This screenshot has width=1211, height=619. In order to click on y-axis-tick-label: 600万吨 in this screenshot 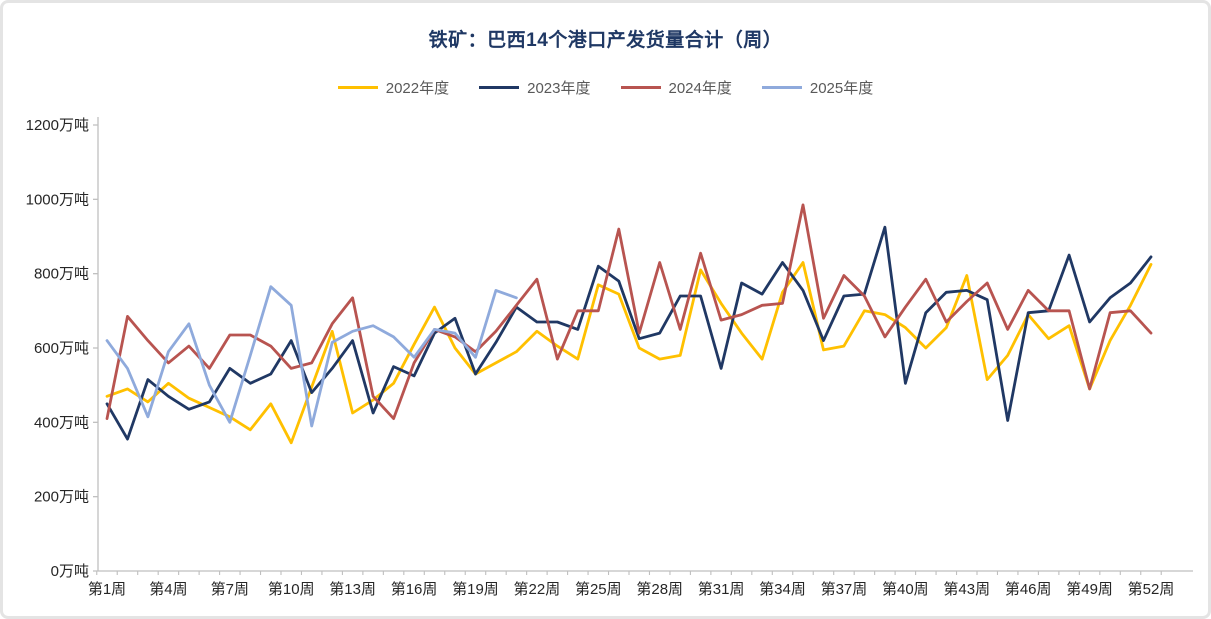, I will do `click(61, 348)`.